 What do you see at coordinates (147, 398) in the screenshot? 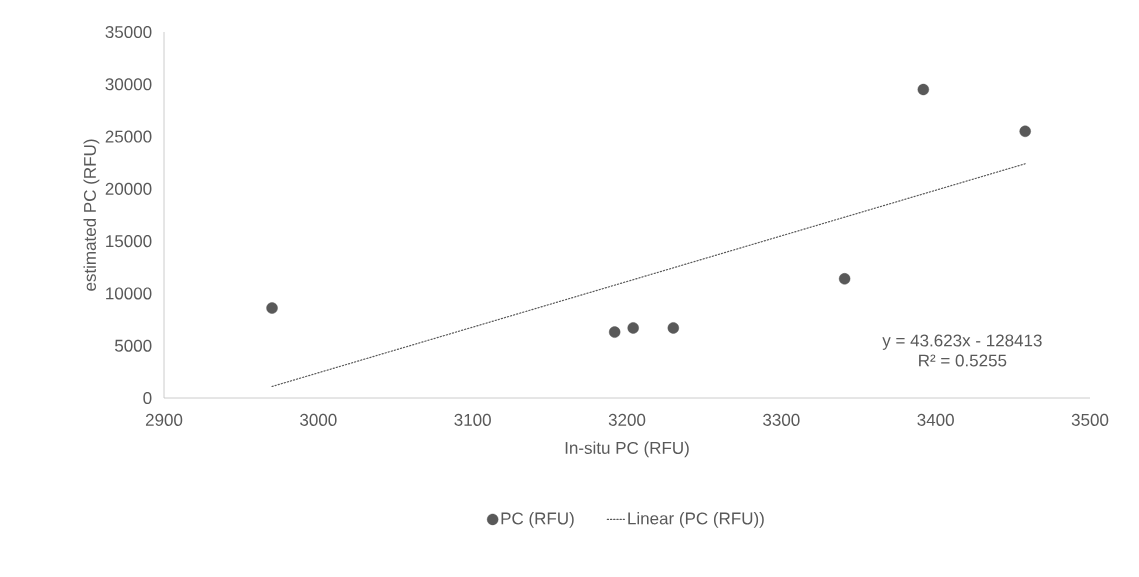
I see `y-tick-label: 0` at bounding box center [147, 398].